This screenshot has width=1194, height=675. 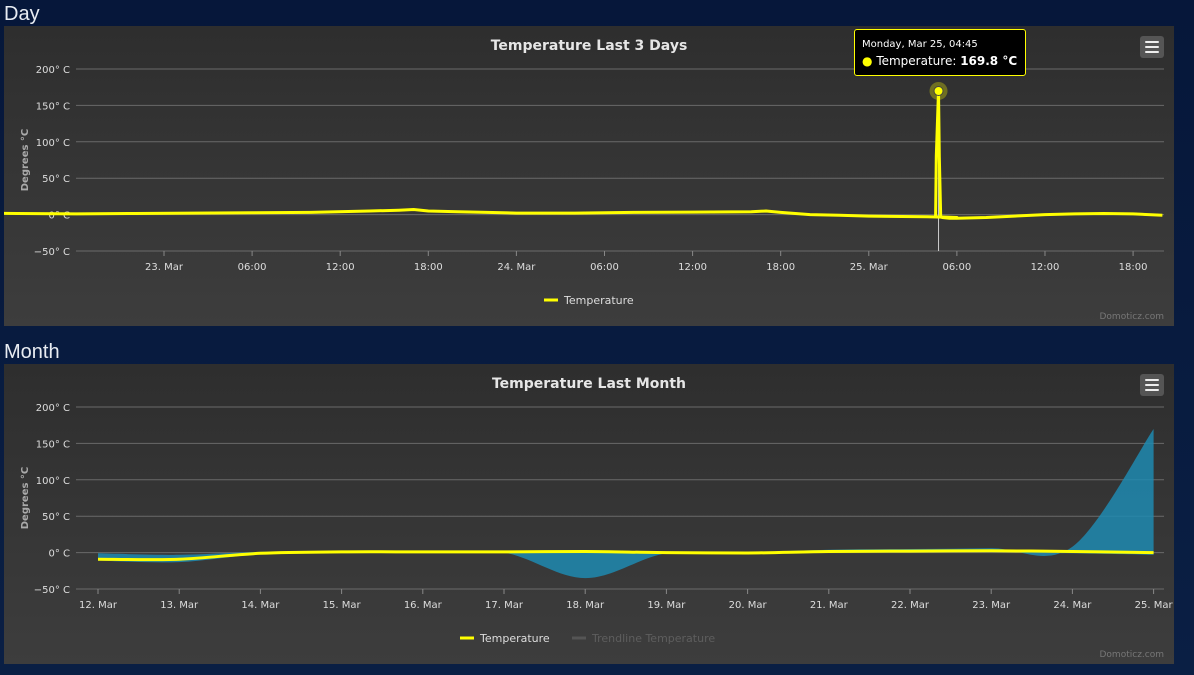 What do you see at coordinates (1132, 317) in the screenshot?
I see `day-chart-credit: Domoticz.com` at bounding box center [1132, 317].